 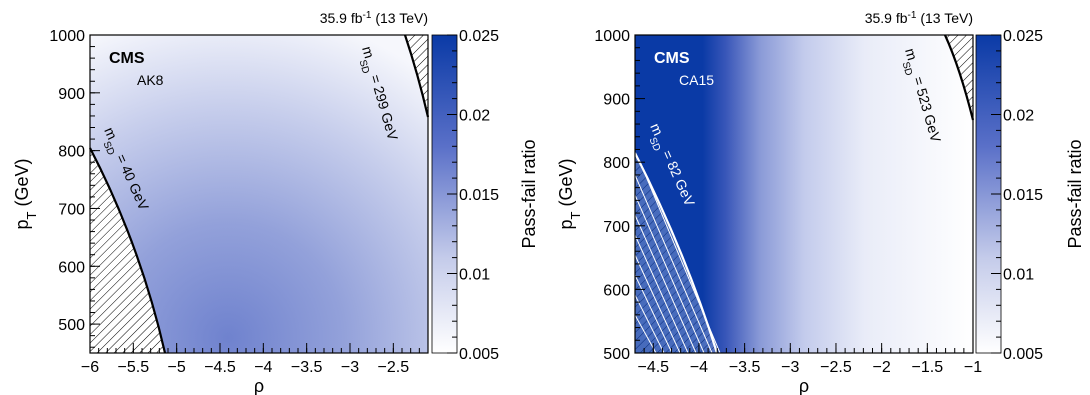 I want to click on x-tick-label: −1, so click(x=973, y=367).